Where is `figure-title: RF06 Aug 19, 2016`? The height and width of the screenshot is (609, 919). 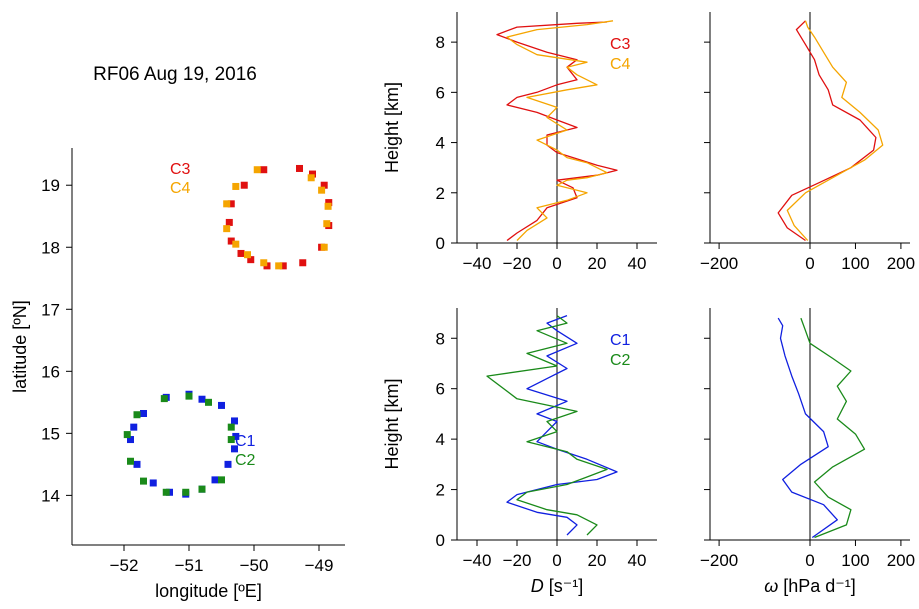 figure-title: RF06 Aug 19, 2016 is located at coordinates (175, 74).